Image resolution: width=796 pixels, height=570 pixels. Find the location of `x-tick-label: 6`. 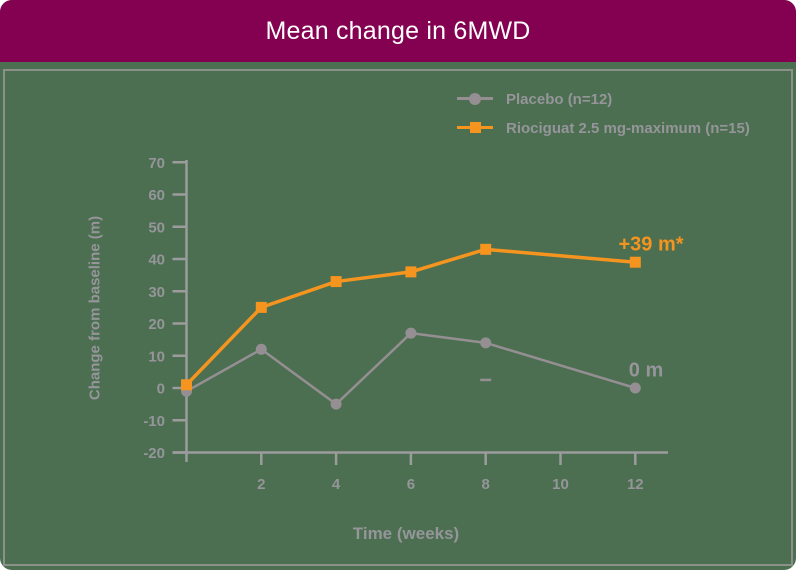

x-tick-label: 6 is located at coordinates (411, 484).